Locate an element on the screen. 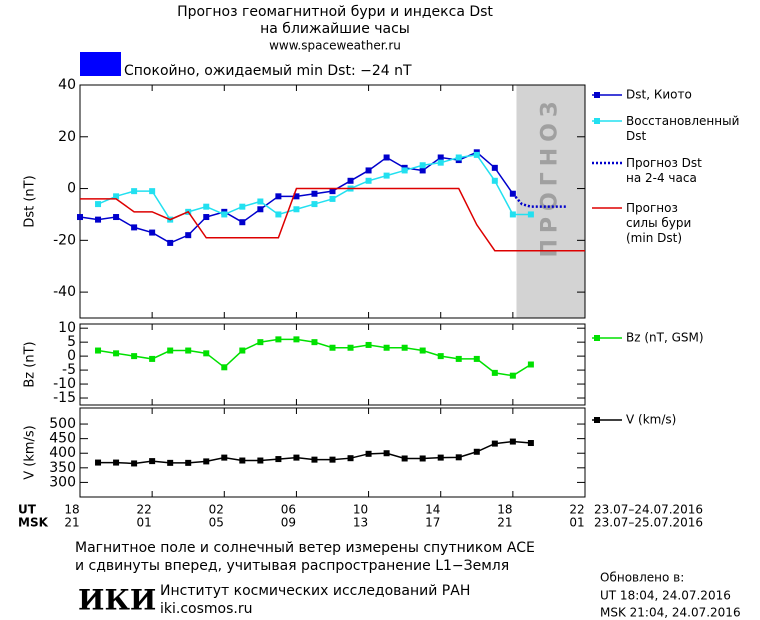 The image size is (760, 620). institute: Институт космических исследований РАН is located at coordinates (315, 591).